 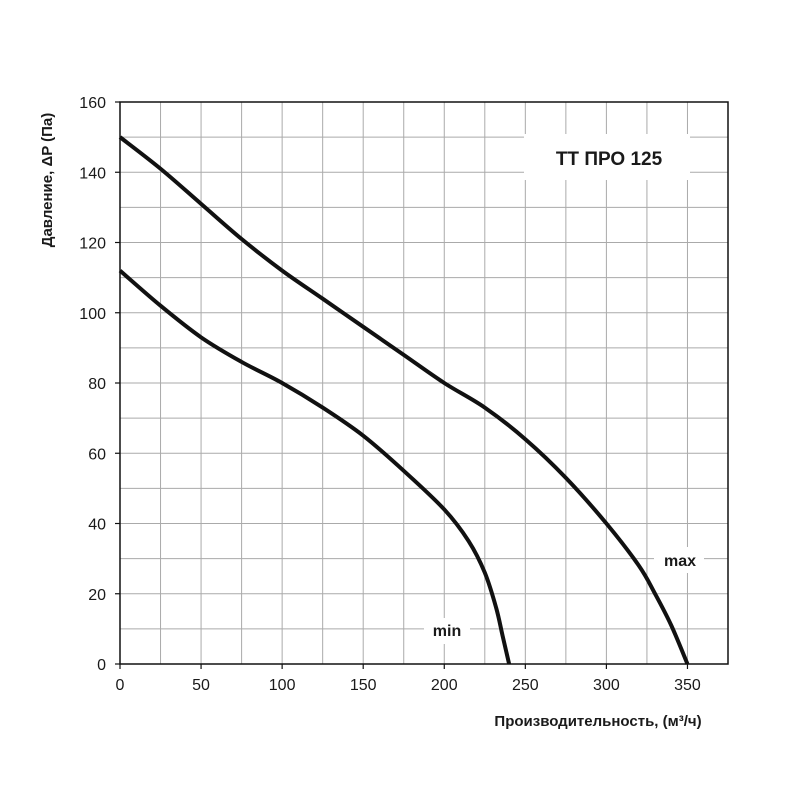 I want to click on min-label-bg, so click(x=447, y=631).